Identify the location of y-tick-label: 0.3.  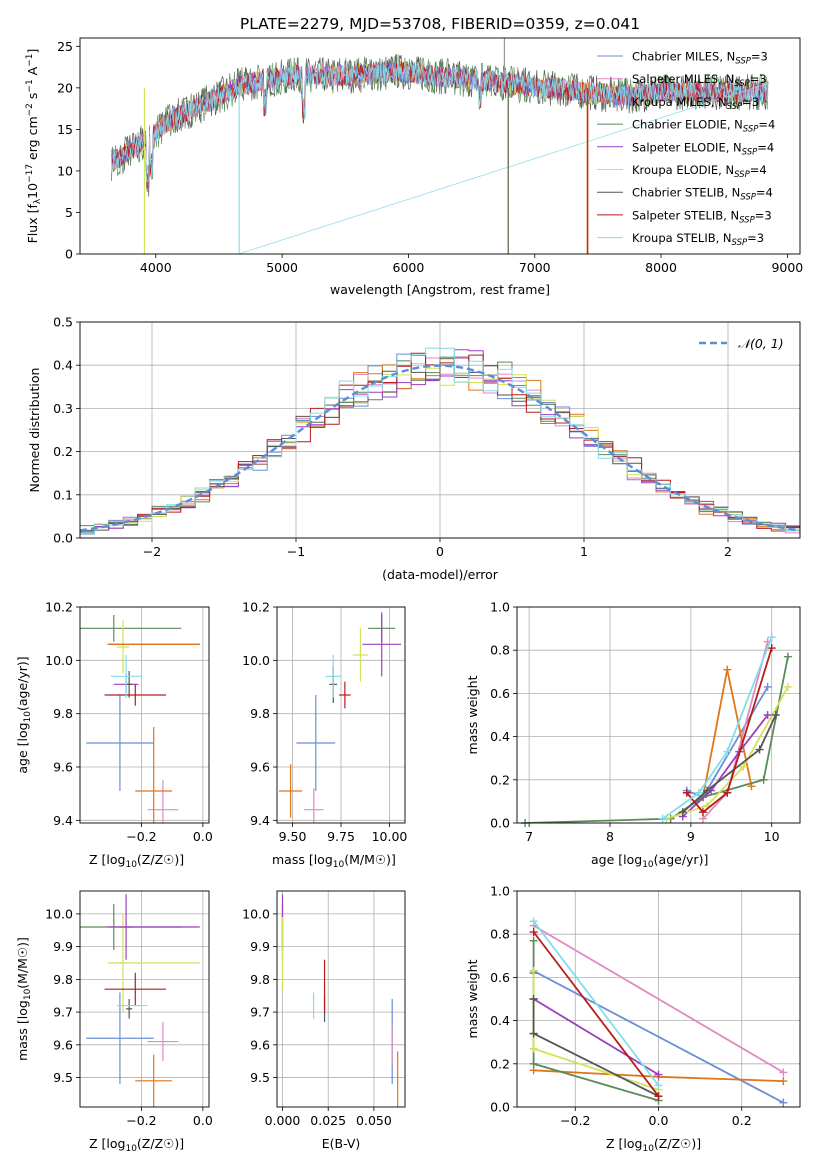
(63, 408).